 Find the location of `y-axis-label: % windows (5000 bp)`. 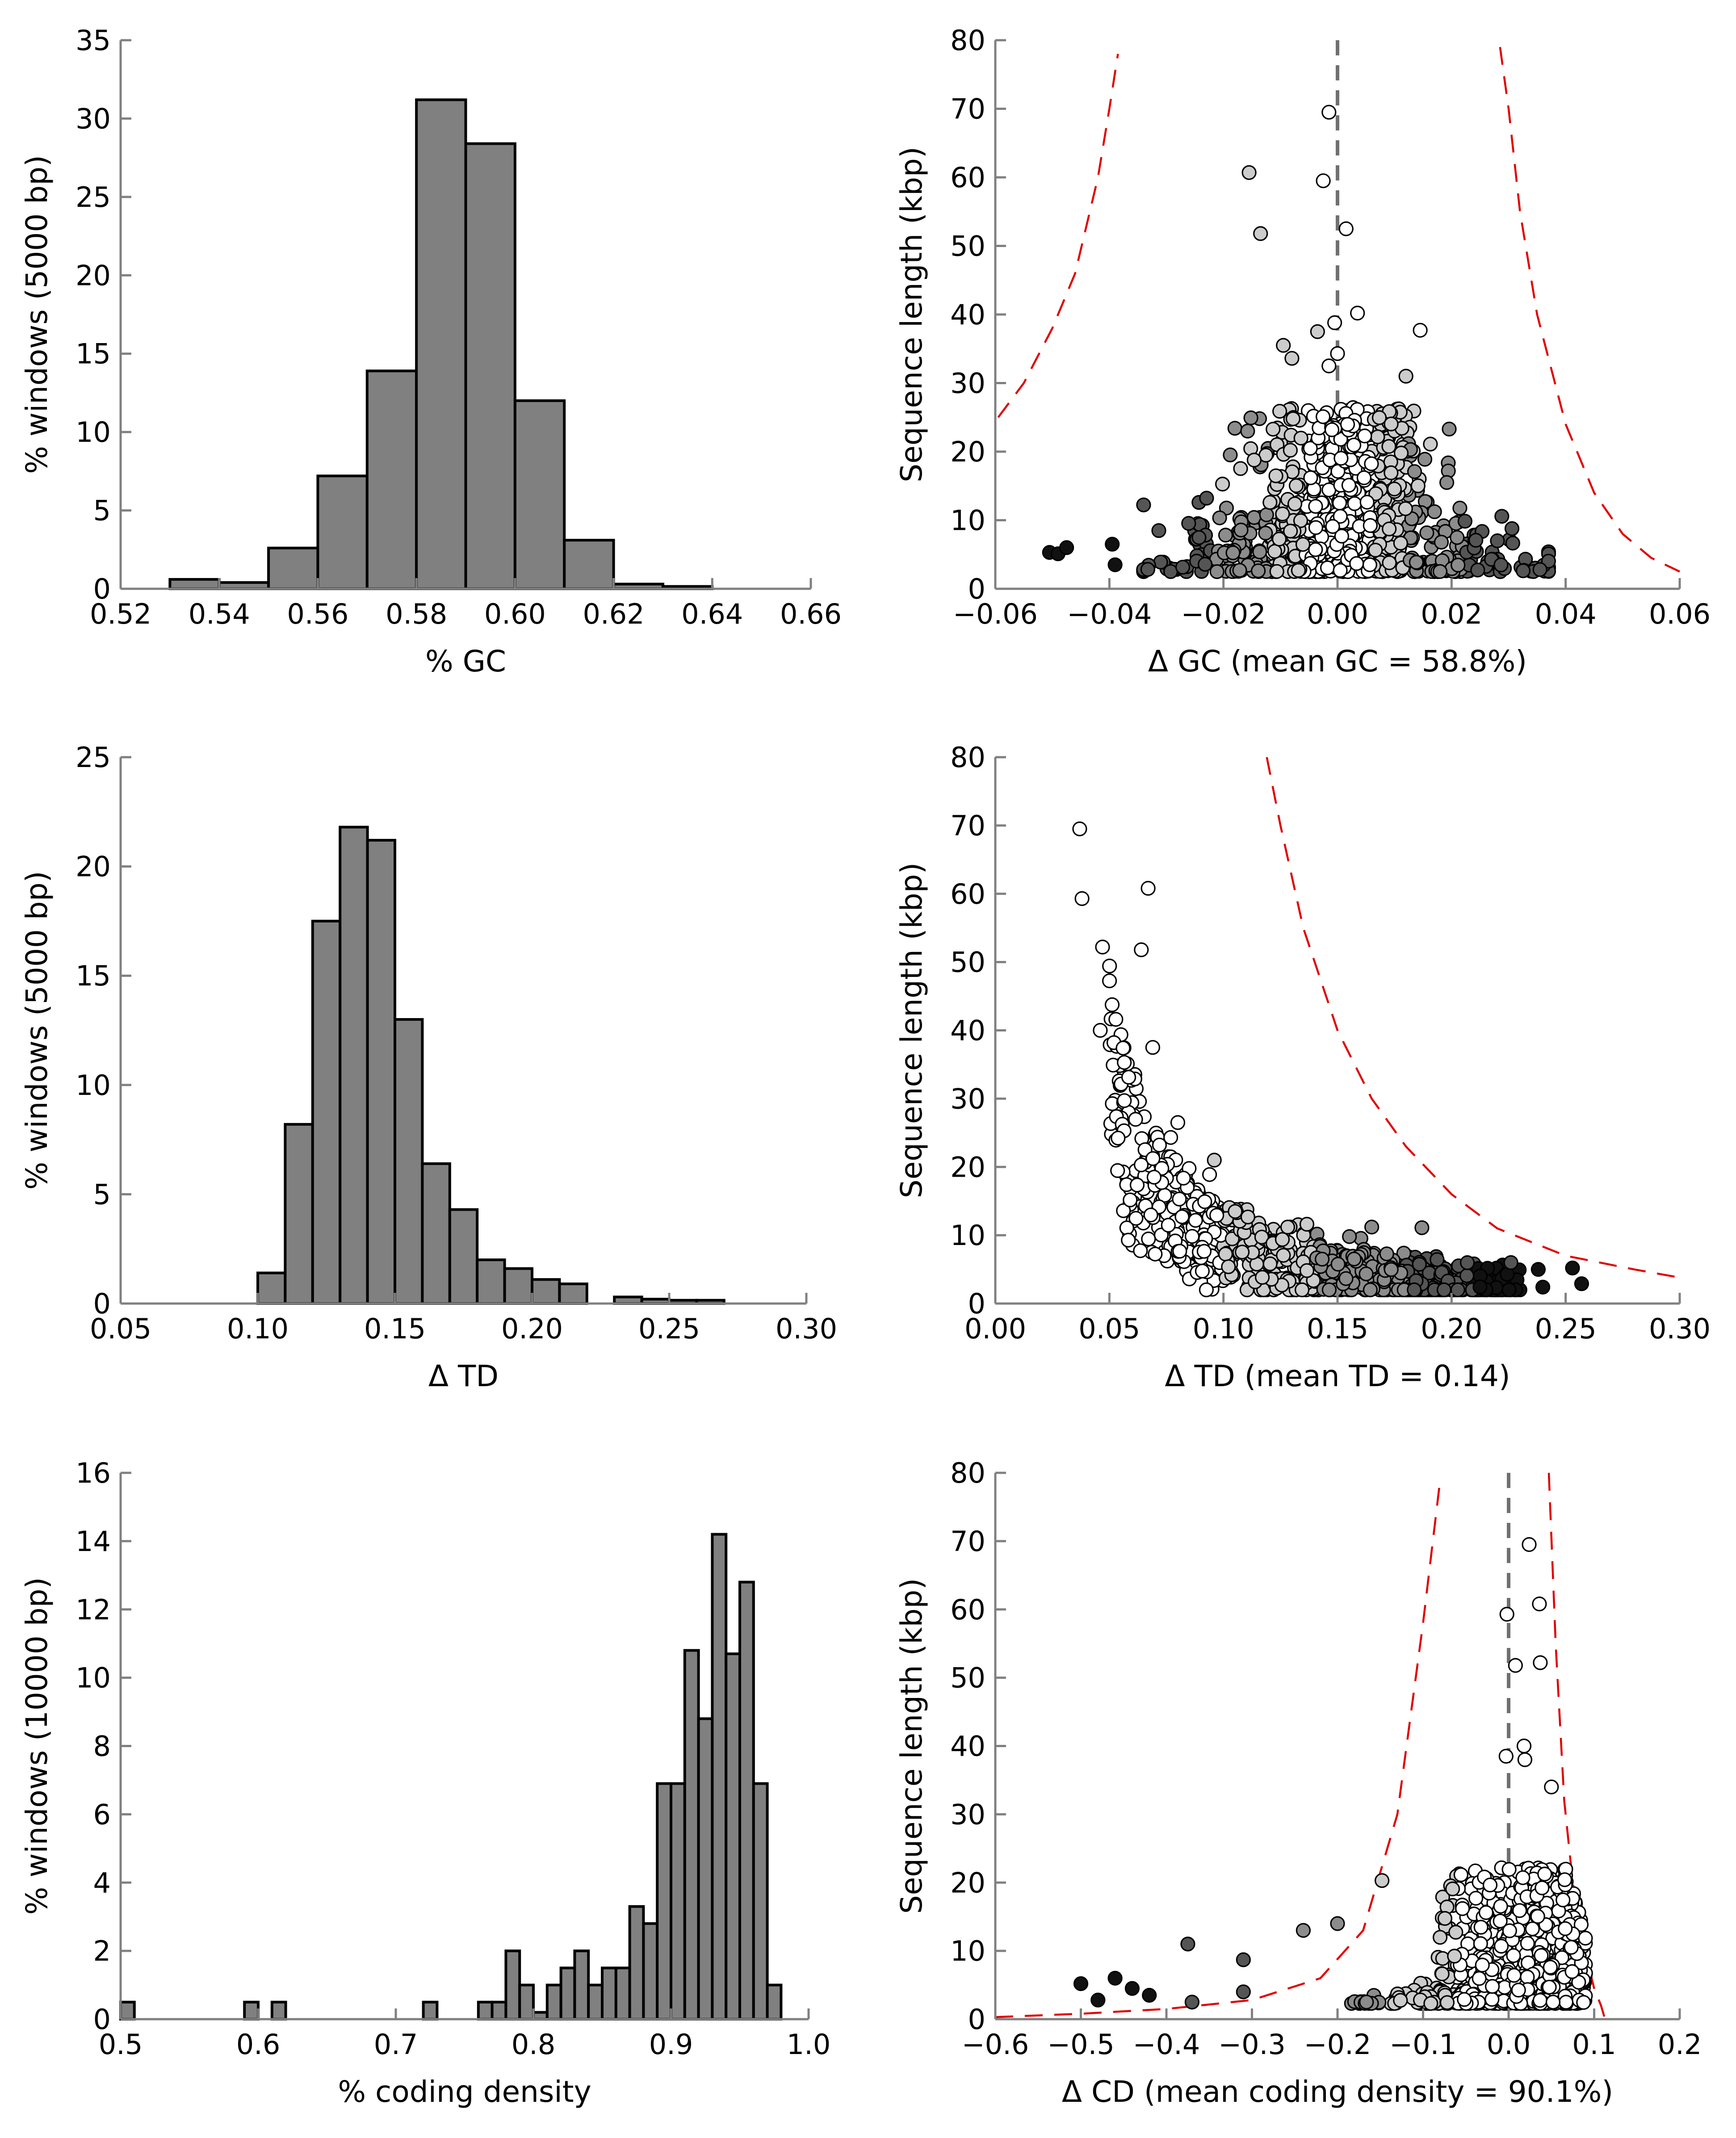

y-axis-label: % windows (5000 bp) is located at coordinates (37, 314).